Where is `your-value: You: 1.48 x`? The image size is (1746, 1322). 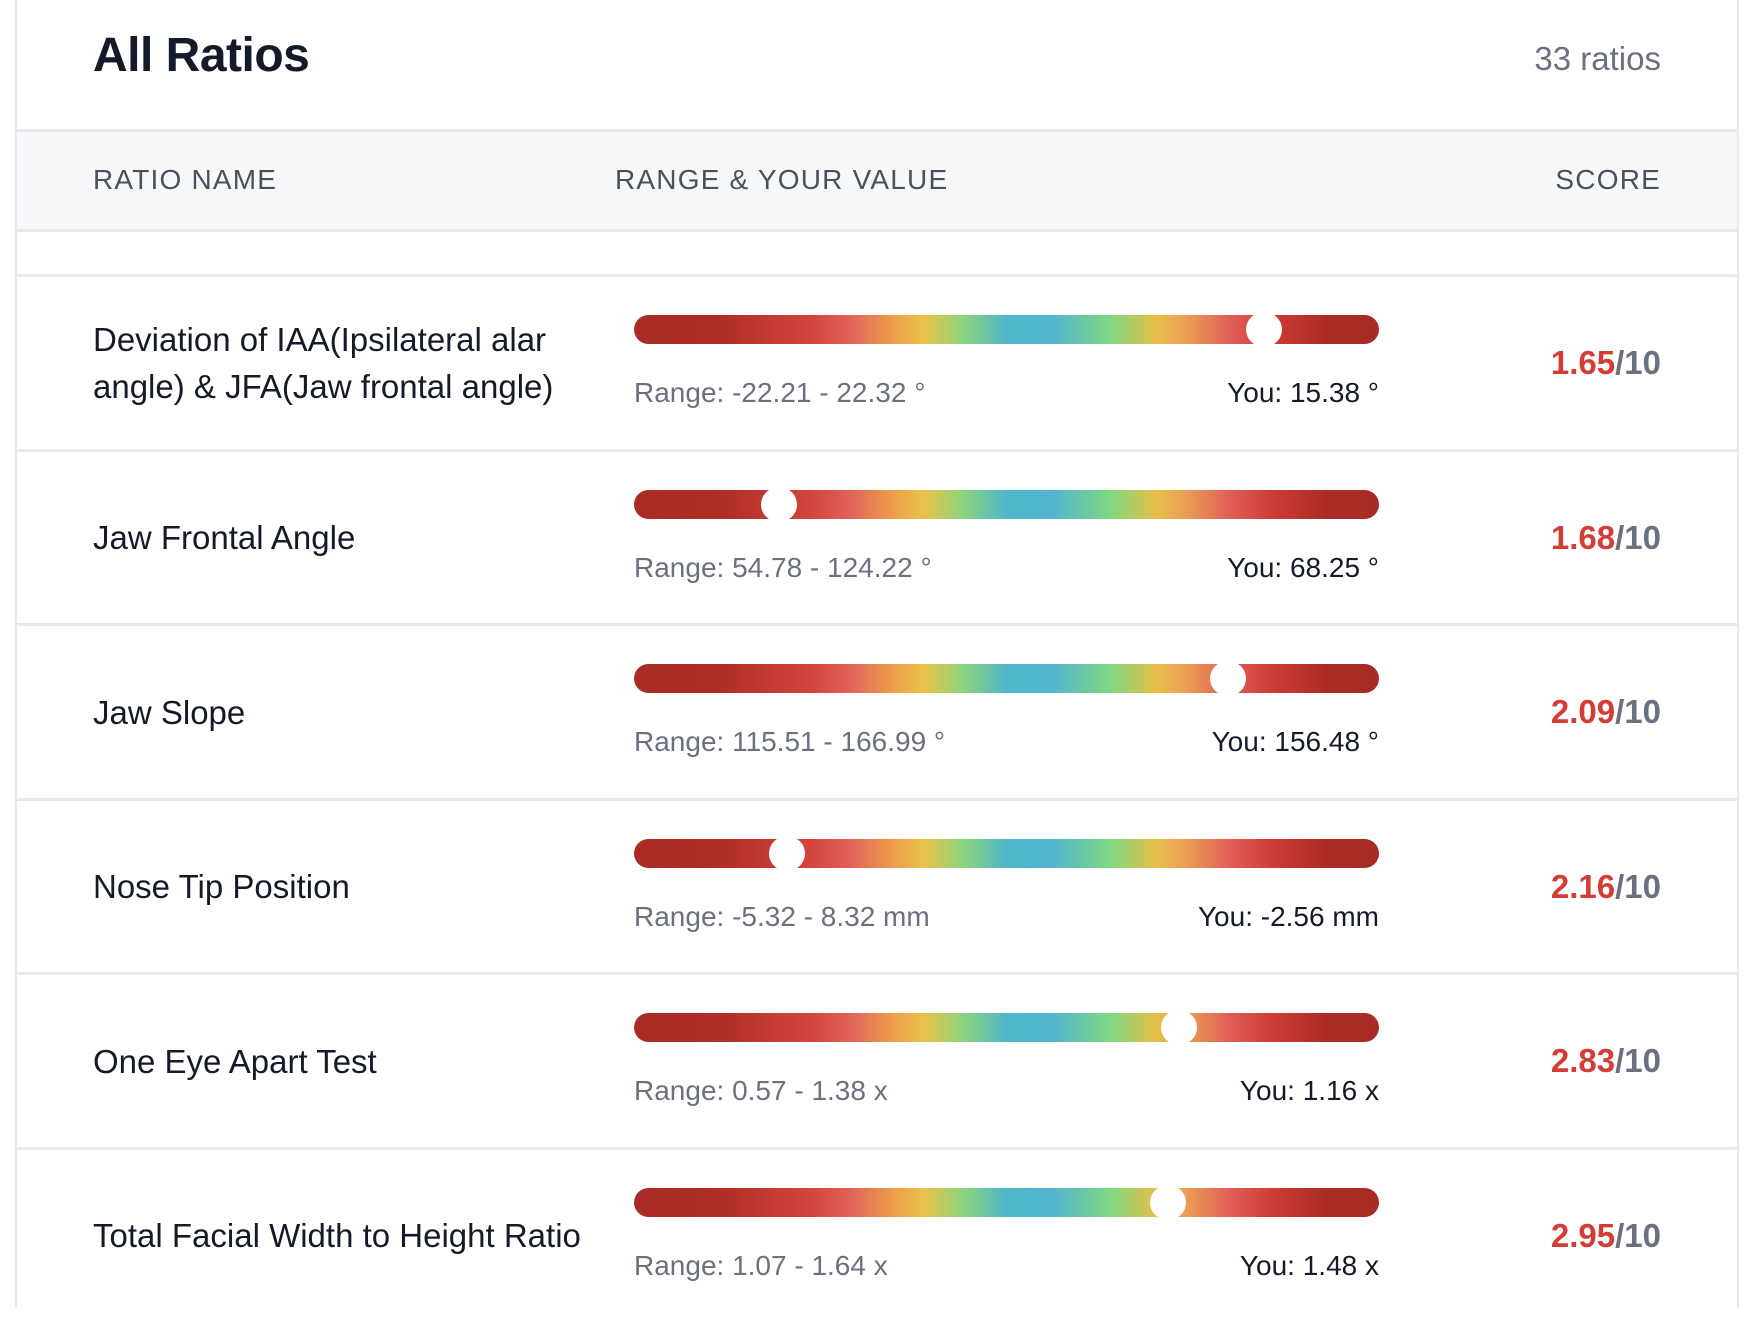
your-value: You: 1.48 x is located at coordinates (1309, 1265).